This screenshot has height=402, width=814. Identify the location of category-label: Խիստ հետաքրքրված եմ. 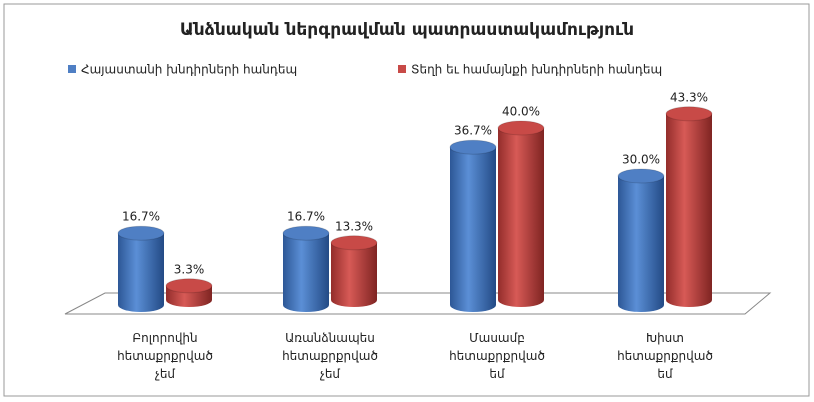
(665, 356).